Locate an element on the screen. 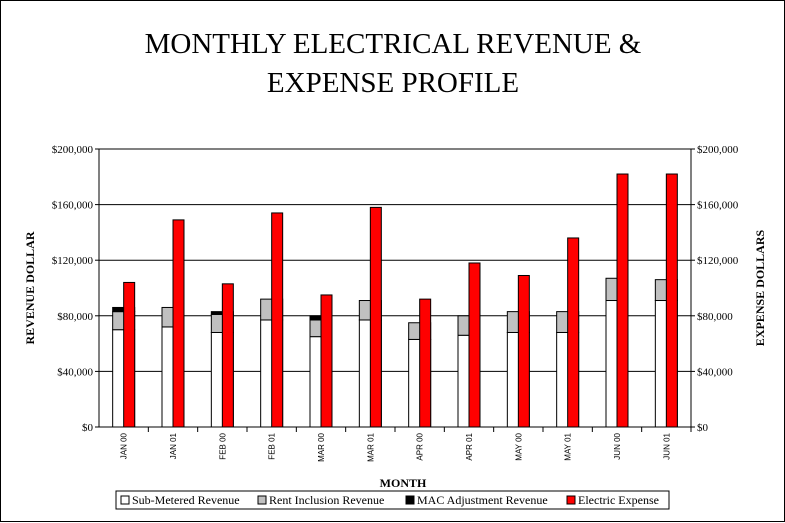 The height and width of the screenshot is (523, 785). x-tick-label: FEB 01 is located at coordinates (272, 445).